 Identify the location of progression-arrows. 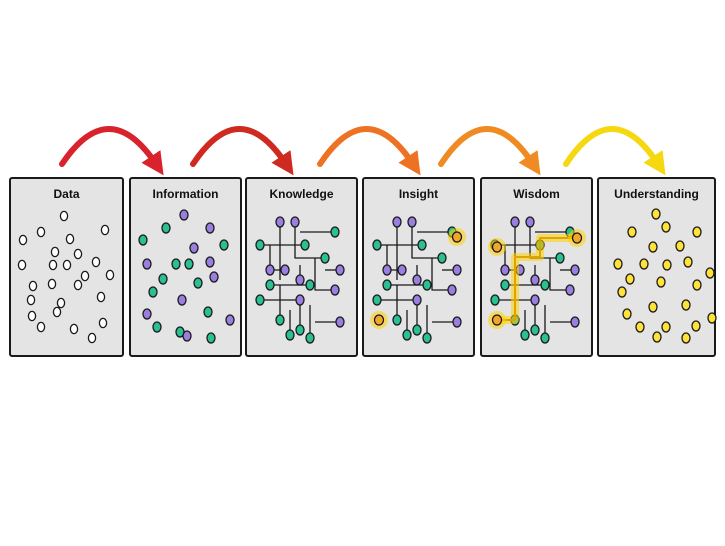
(362, 151).